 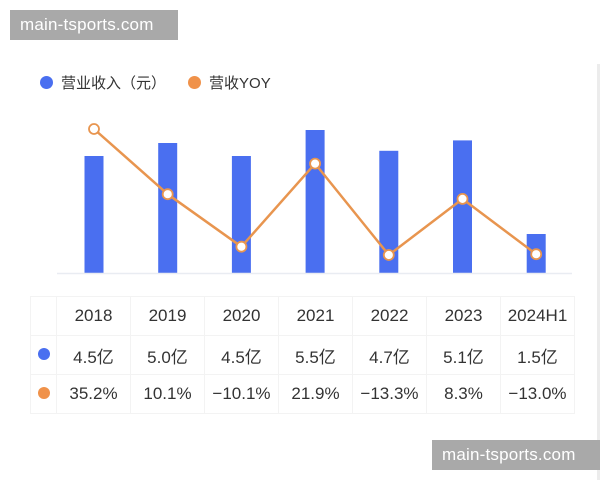 I want to click on table-cell: −13.3%, so click(x=389, y=394).